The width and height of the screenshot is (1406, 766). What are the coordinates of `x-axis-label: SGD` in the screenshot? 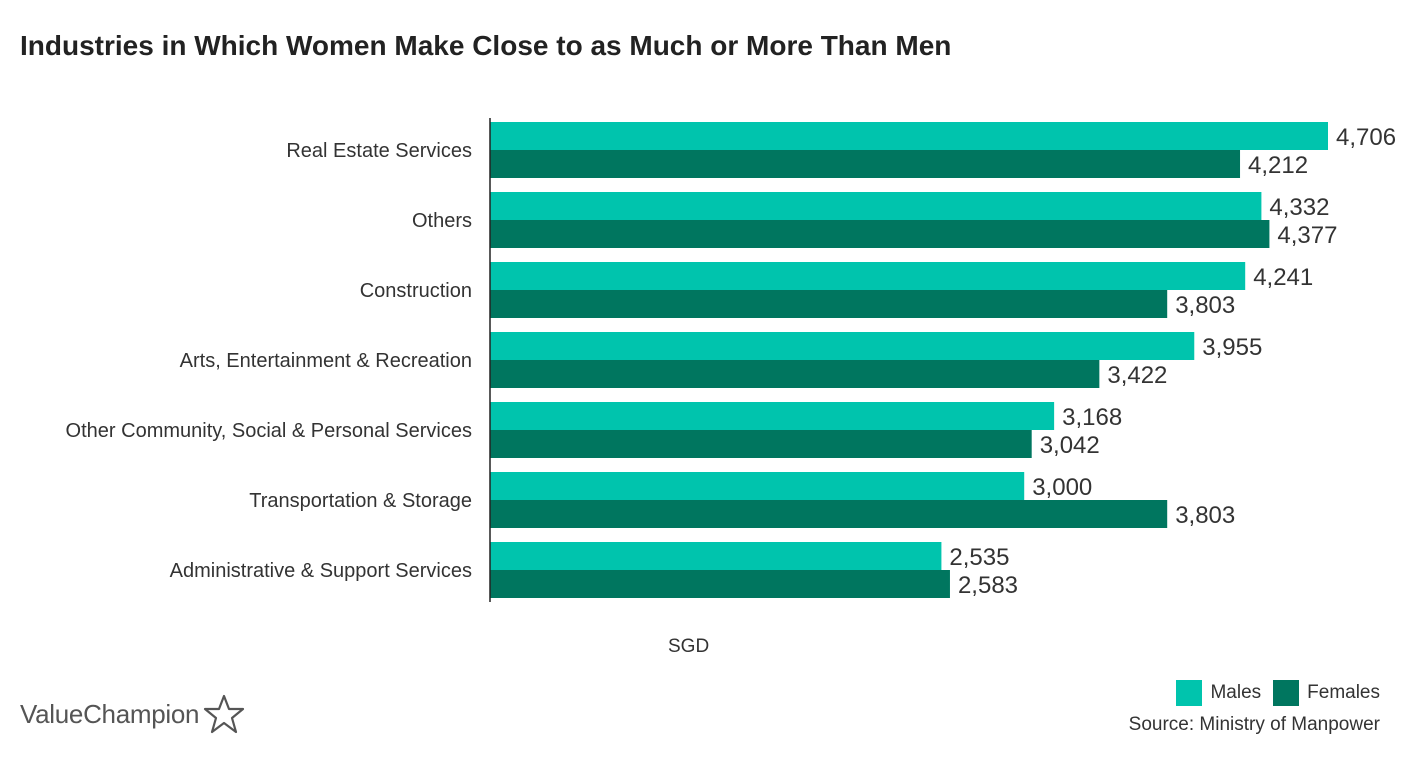 It's located at (689, 646).